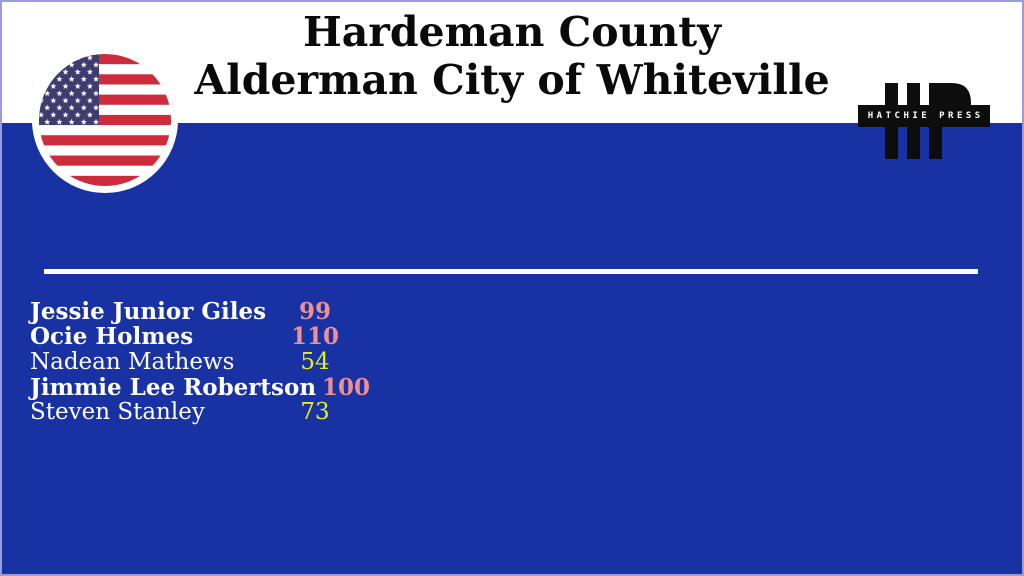 Image resolution: width=1024 pixels, height=576 pixels. I want to click on vote-count: 73, so click(315, 412).